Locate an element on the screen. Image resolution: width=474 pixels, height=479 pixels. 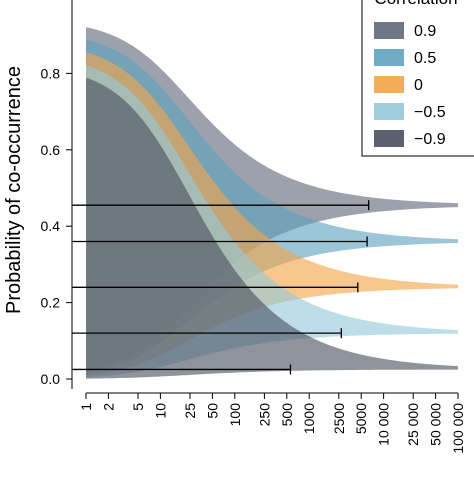
x-tick-label-3: 10 is located at coordinates (160, 411).